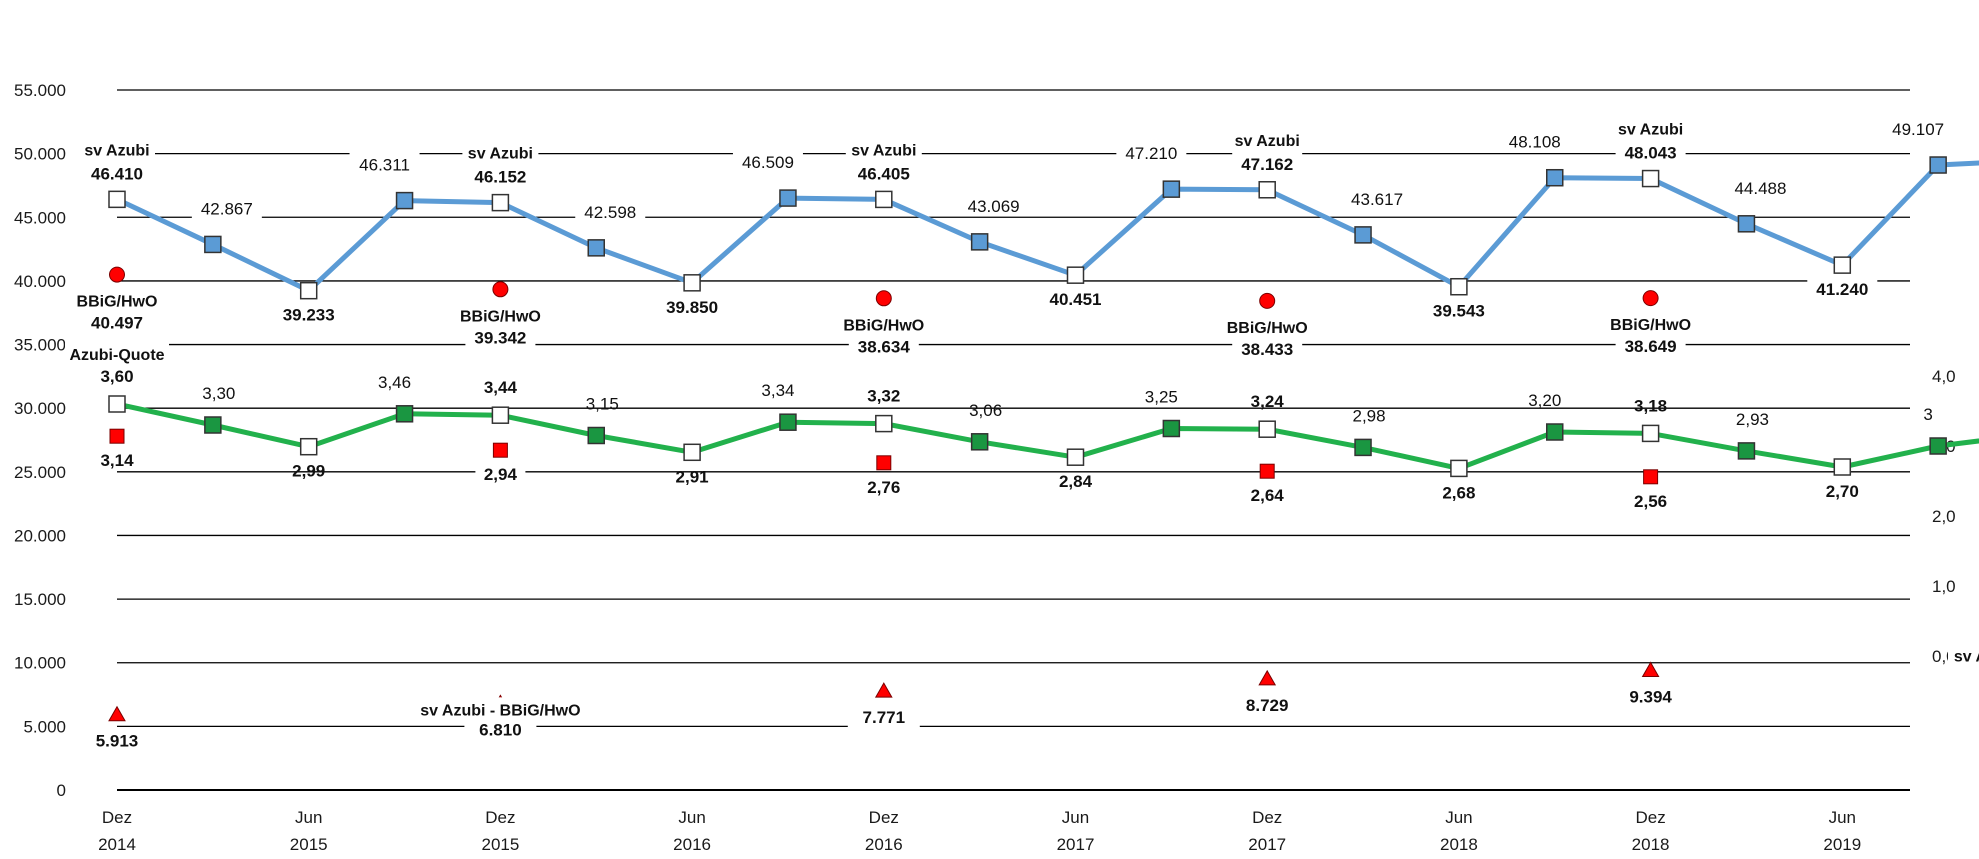 This screenshot has width=1979, height=859. Describe the element at coordinates (1369, 415) in the screenshot. I see `data-label-quote: 2,98` at that location.